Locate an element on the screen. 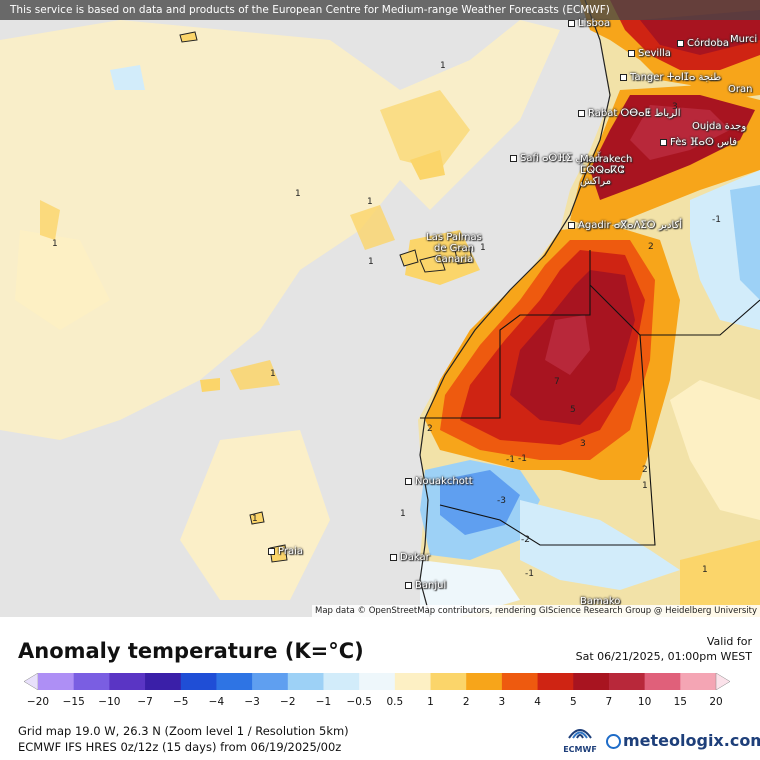  color-scale-bar is located at coordinates (377, 681).